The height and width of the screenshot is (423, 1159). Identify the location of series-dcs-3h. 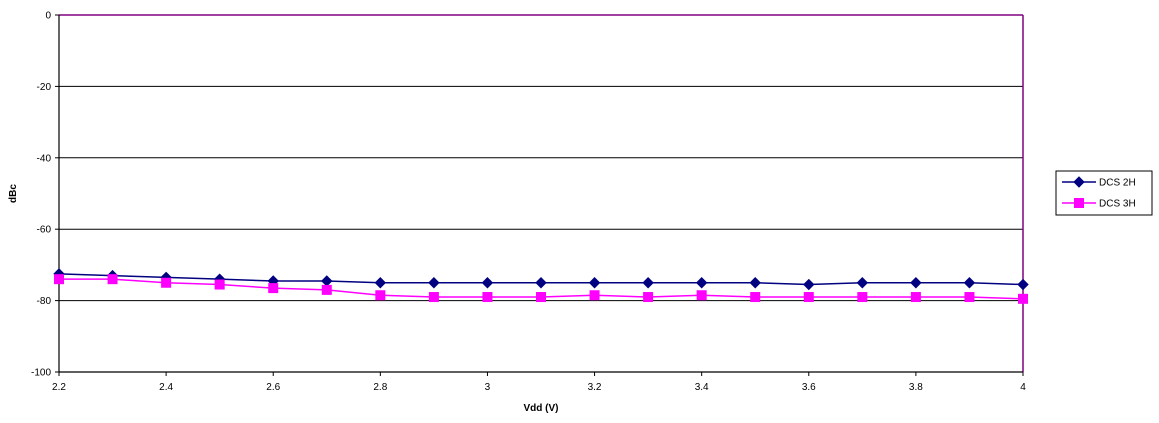
(541, 289).